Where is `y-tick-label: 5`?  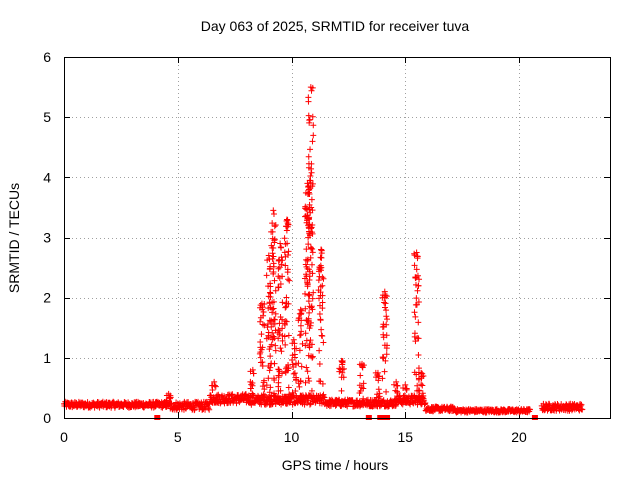 y-tick-label: 5 is located at coordinates (47, 117).